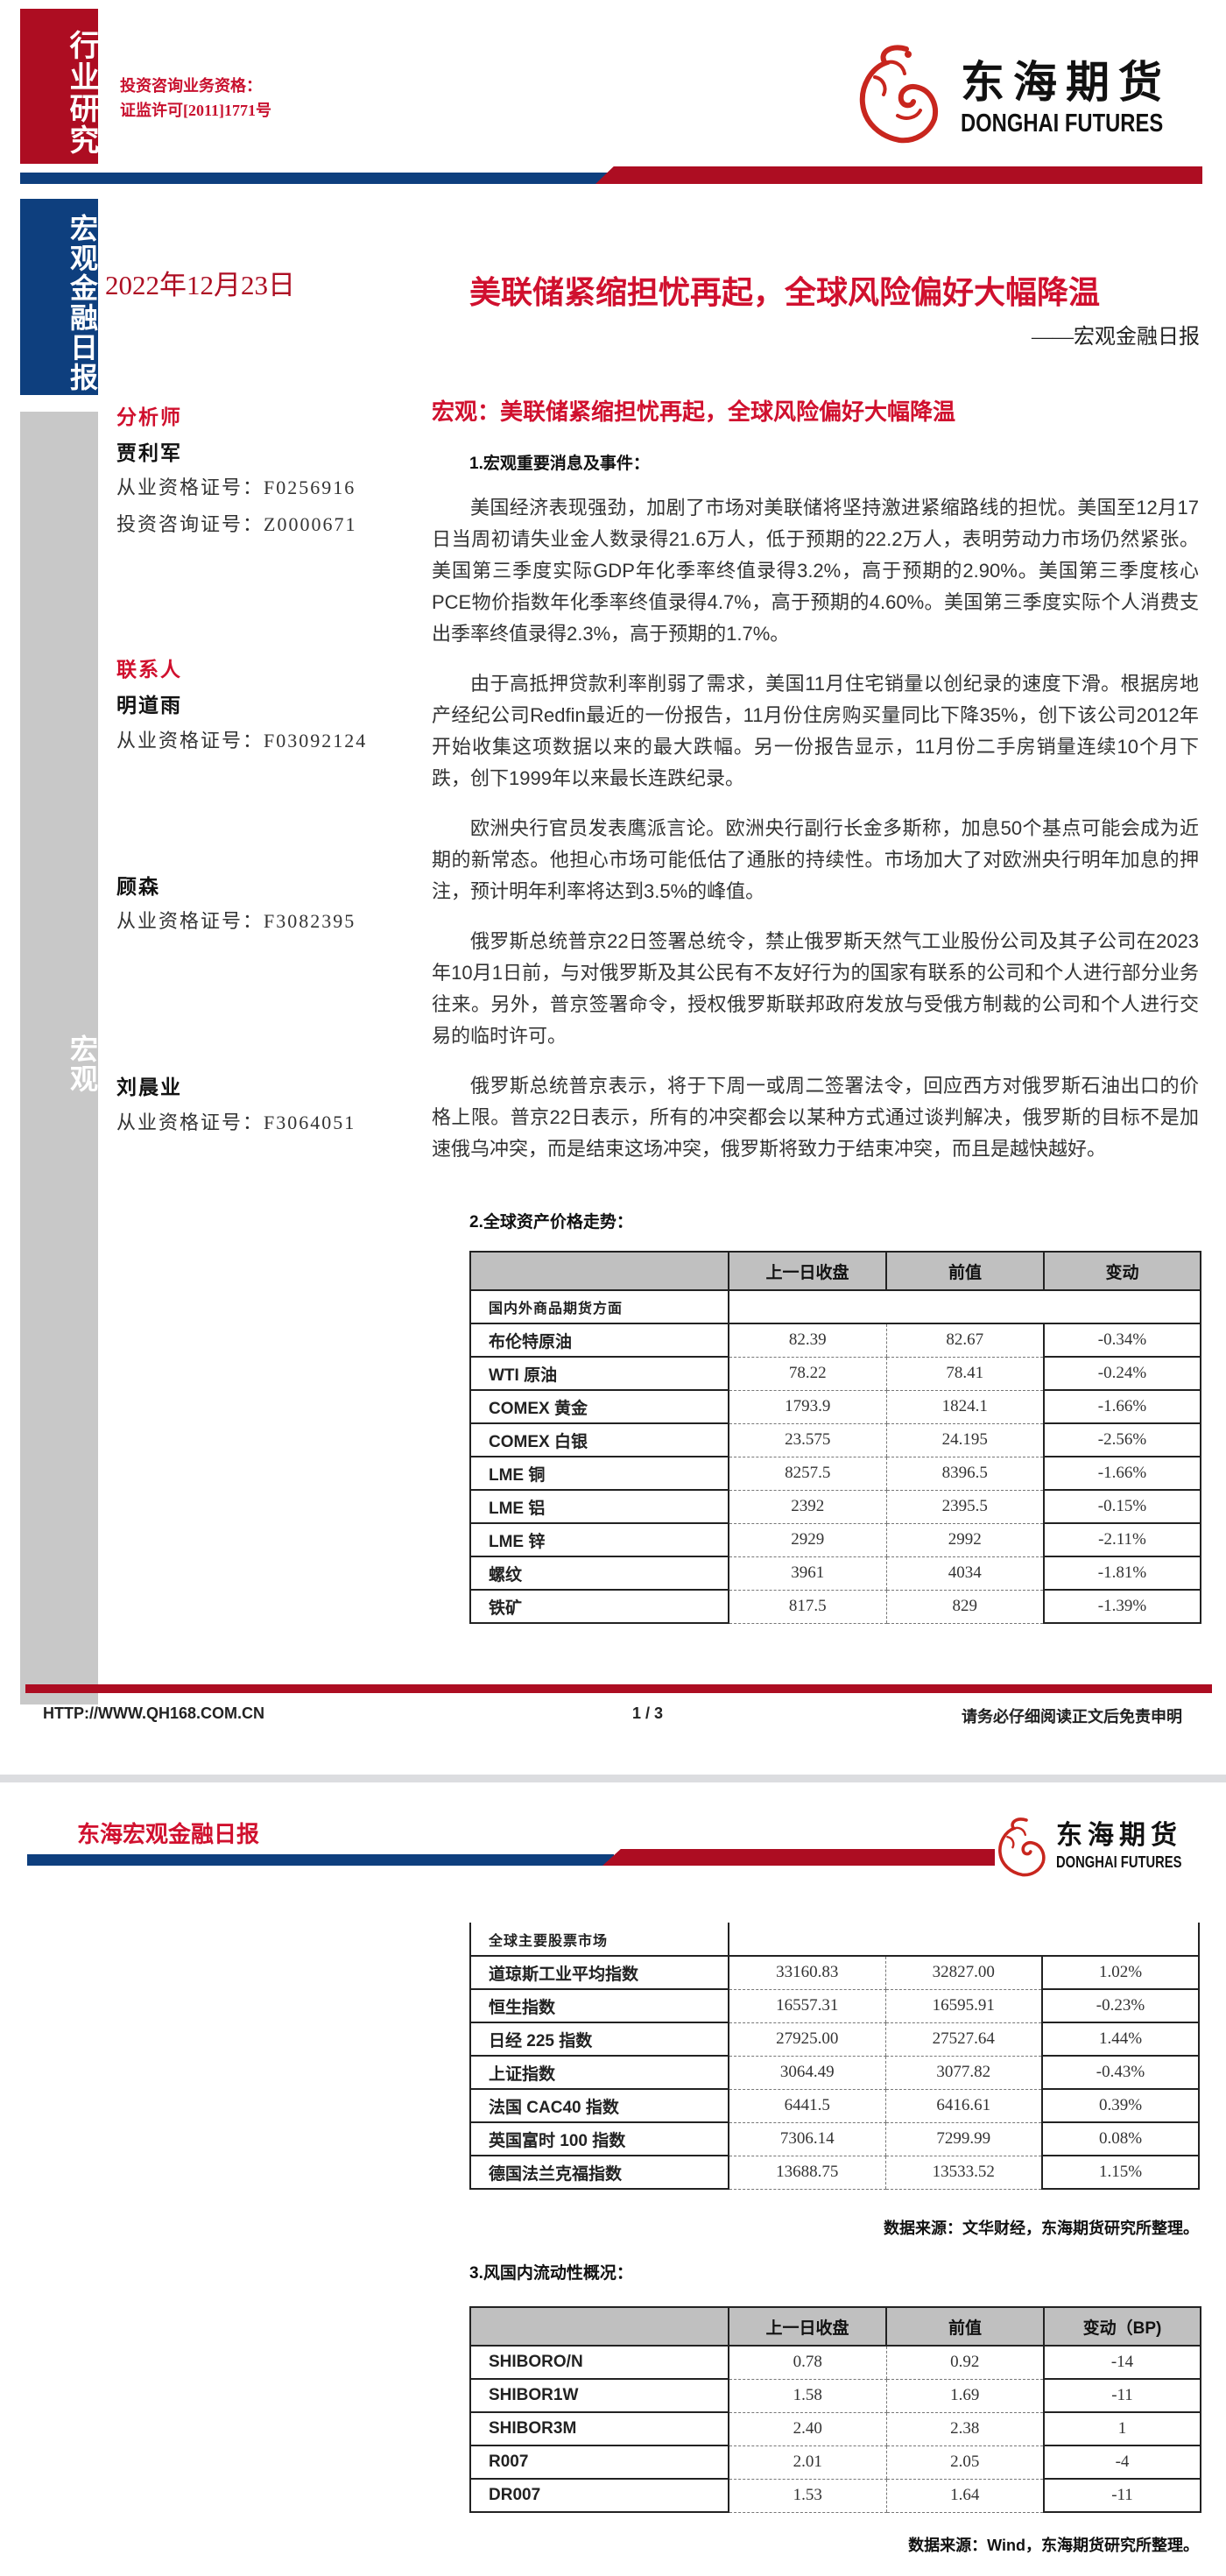  What do you see at coordinates (1062, 123) in the screenshot?
I see `logo-text-en: DONGHAI FUTURES` at bounding box center [1062, 123].